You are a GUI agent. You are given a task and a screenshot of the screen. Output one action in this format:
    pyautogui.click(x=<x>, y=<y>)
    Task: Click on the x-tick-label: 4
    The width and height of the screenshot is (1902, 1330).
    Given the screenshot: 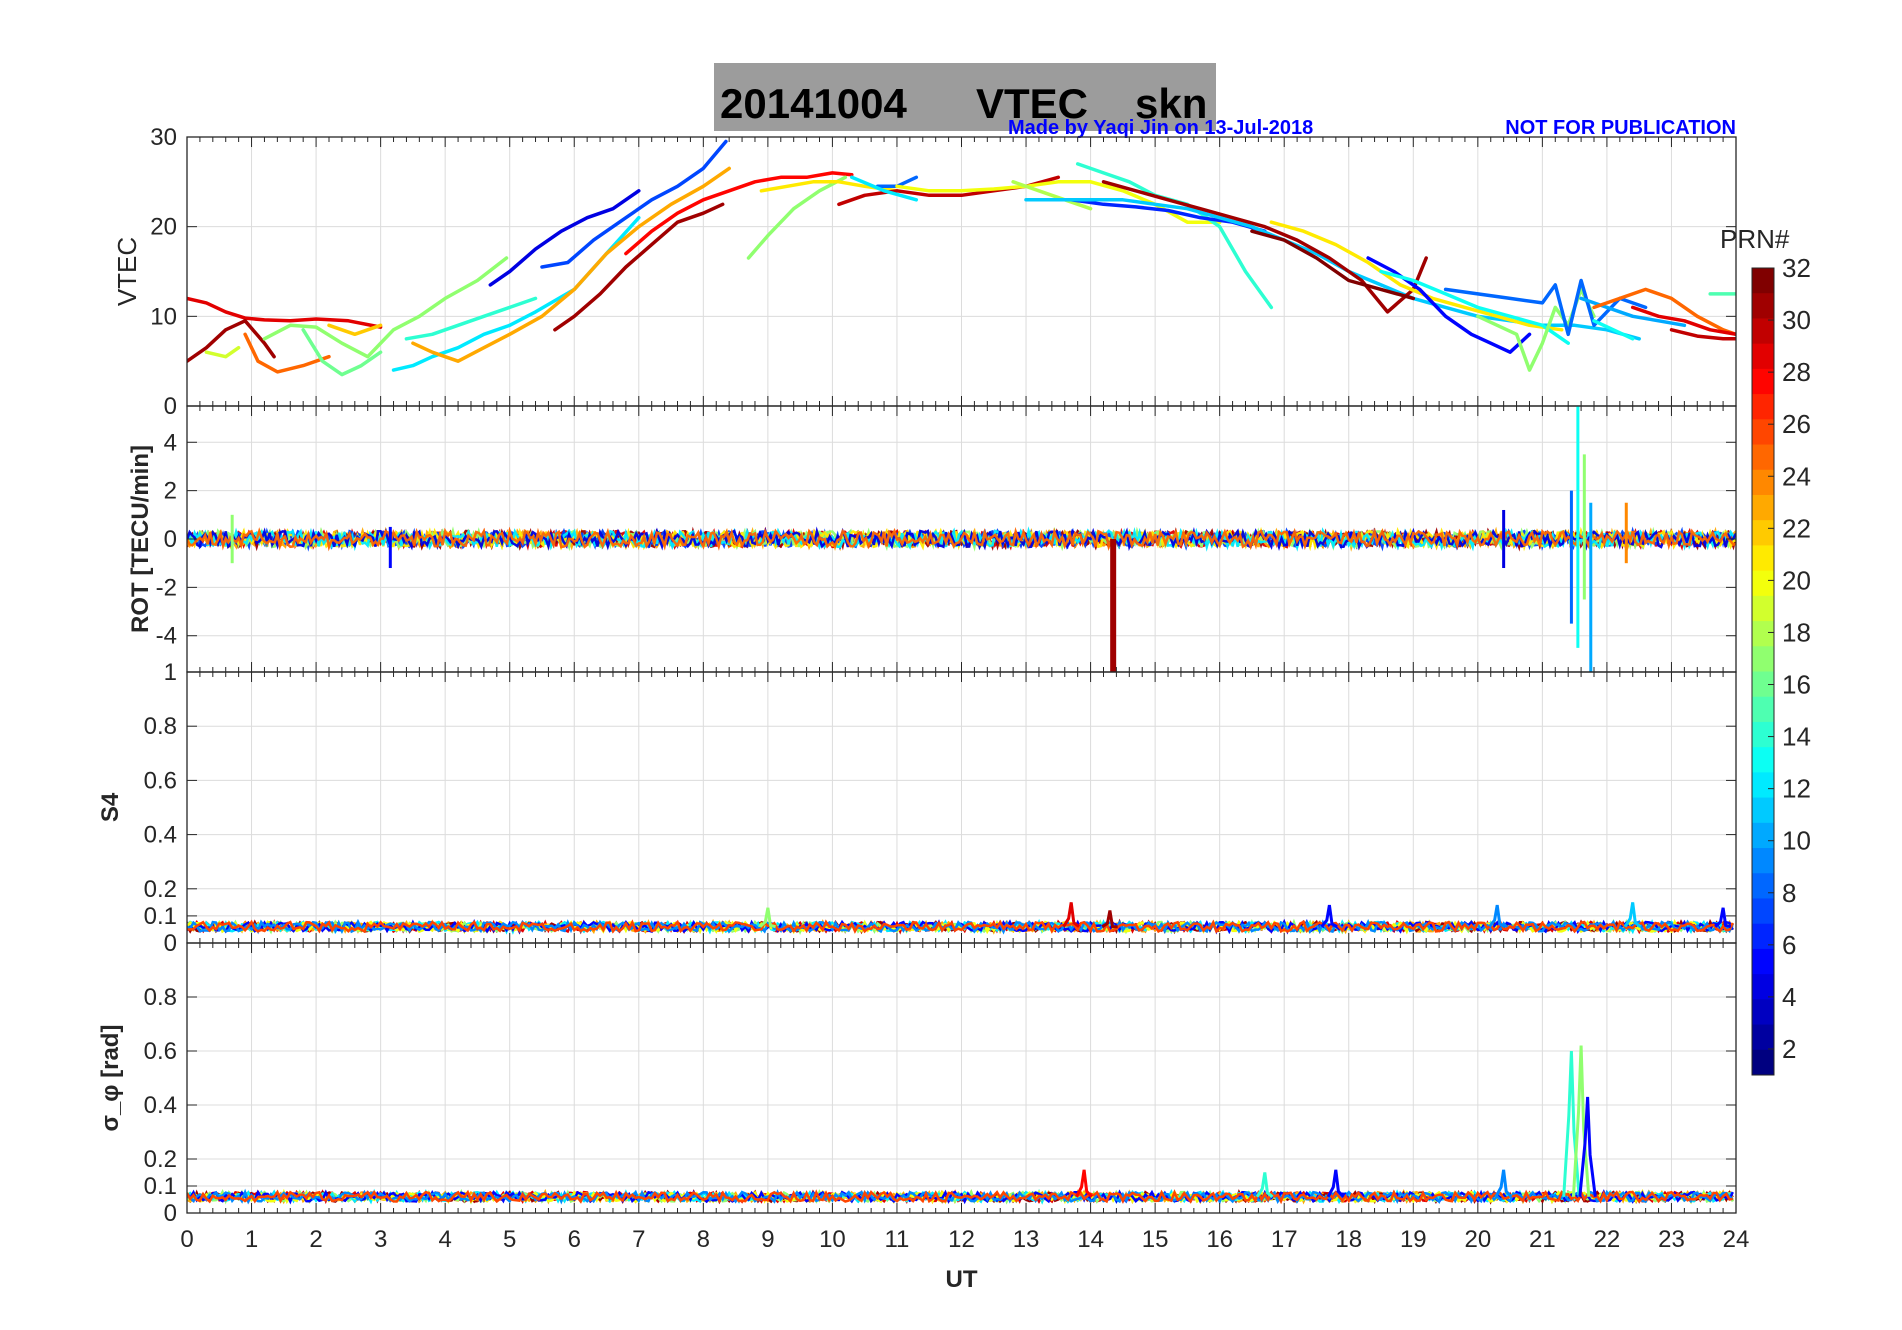 What is the action you would take?
    pyautogui.click(x=444, y=1239)
    